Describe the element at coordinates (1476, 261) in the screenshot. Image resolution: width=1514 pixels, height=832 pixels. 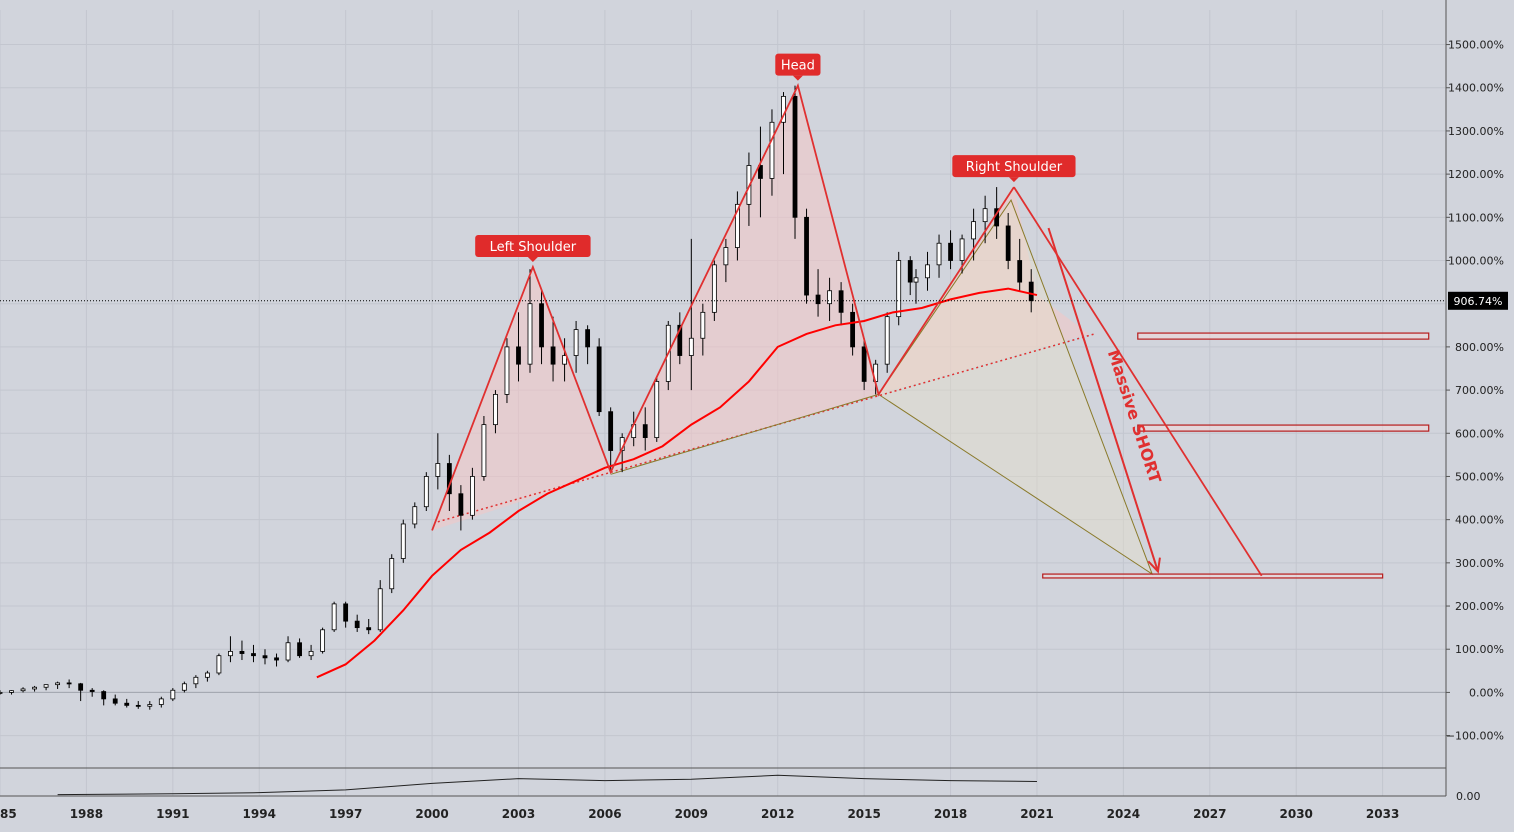
I see `y-tick-label: 1000.00%` at that location.